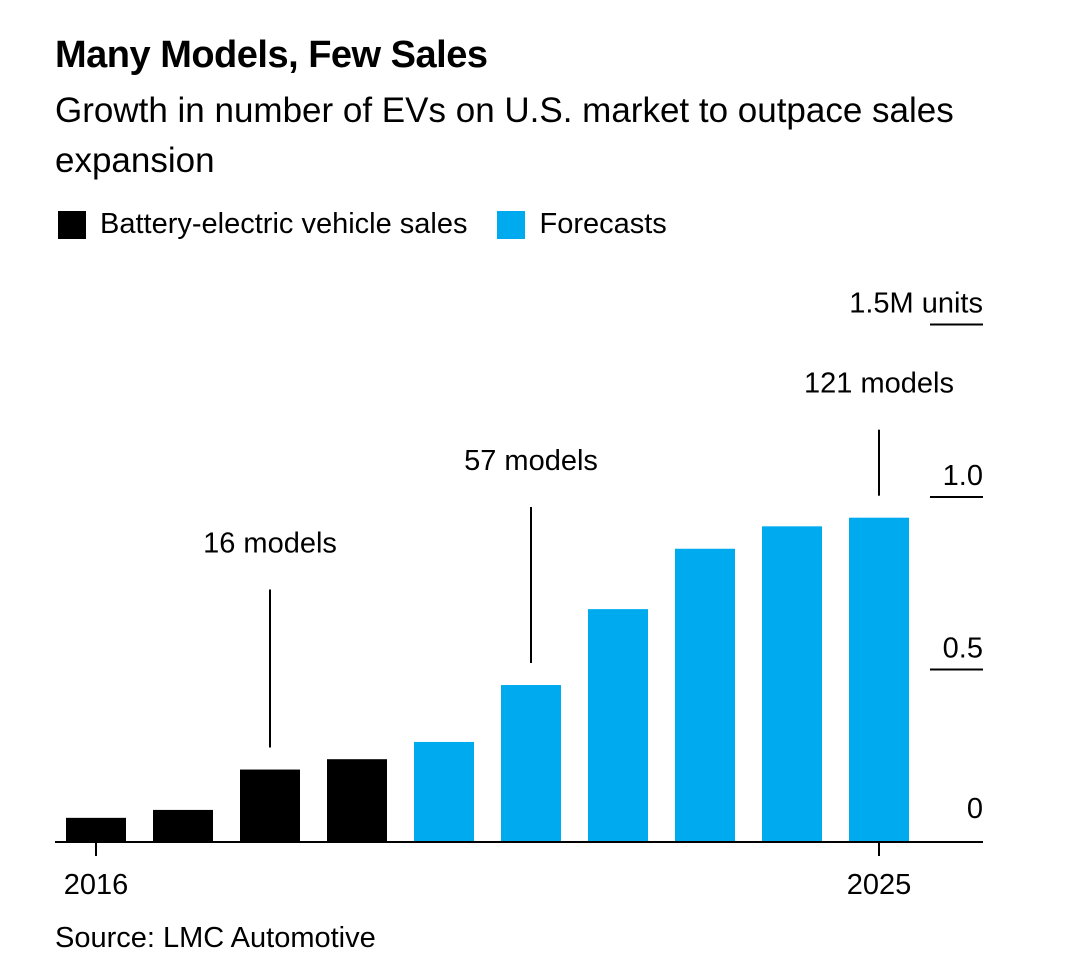  I want to click on bar-2018, so click(270, 805).